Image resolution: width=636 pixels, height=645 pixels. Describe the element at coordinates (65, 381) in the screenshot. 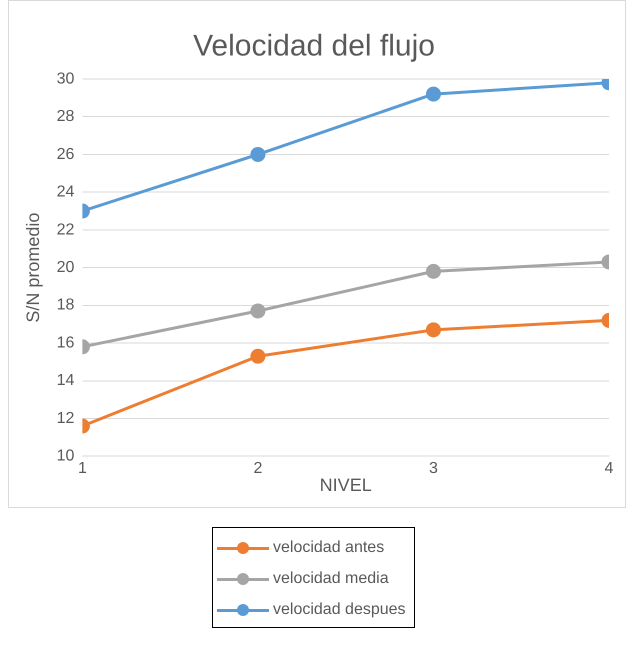

I see `y-tick-label: 14` at that location.